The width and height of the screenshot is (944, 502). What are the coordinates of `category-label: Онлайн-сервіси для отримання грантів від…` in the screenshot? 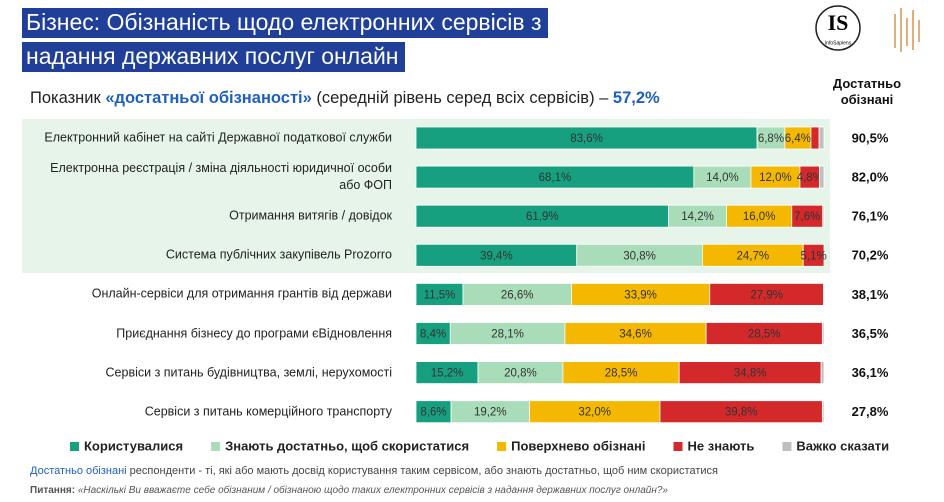 It's located at (241, 293).